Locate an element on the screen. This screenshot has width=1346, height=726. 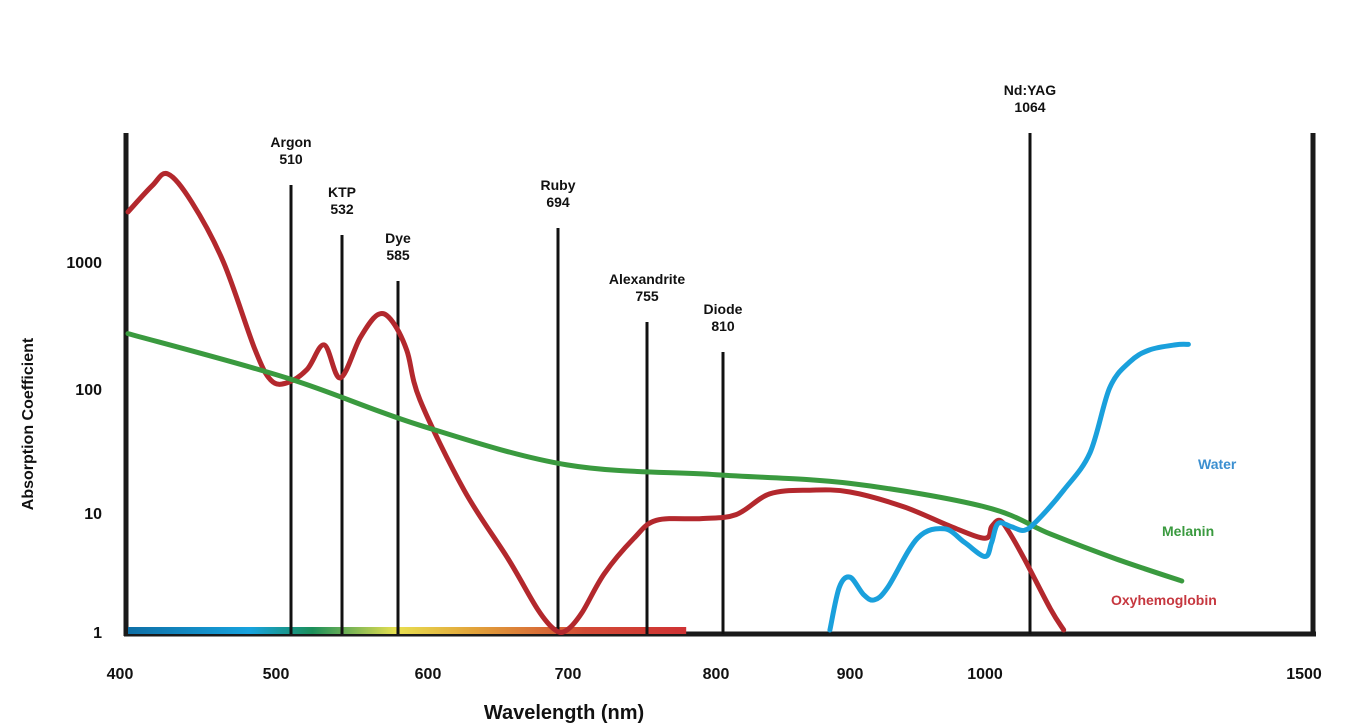
laser-name-ktp: KTP is located at coordinates (342, 192).